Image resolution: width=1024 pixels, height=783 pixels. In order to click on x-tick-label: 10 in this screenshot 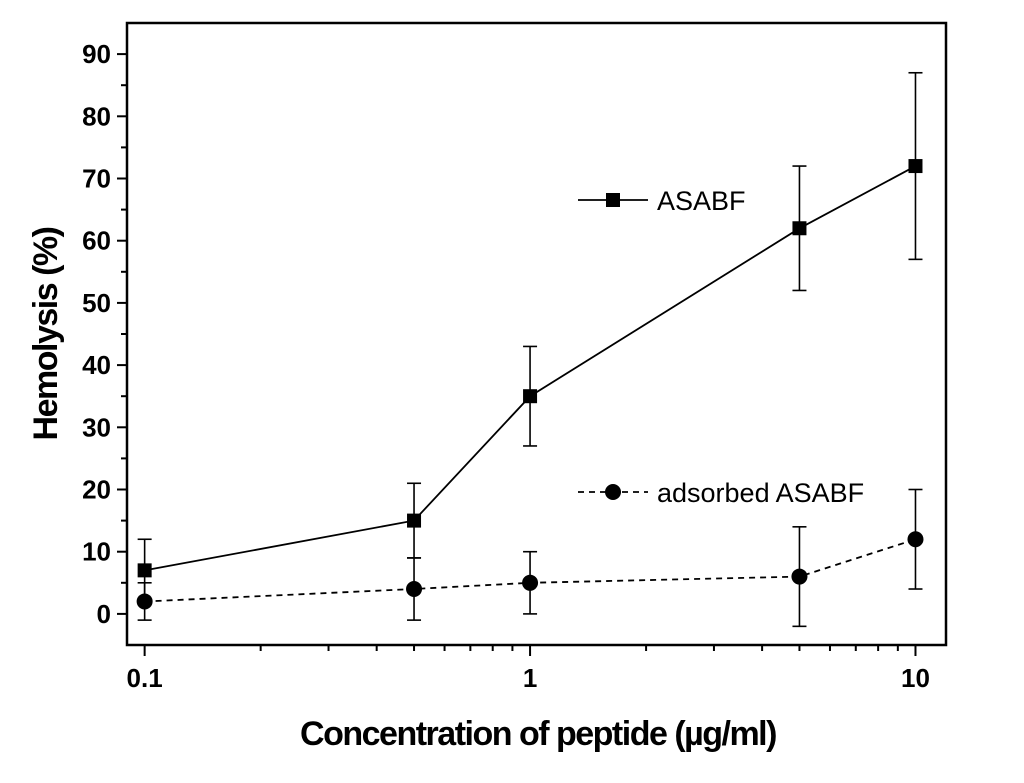, I will do `click(915, 678)`.